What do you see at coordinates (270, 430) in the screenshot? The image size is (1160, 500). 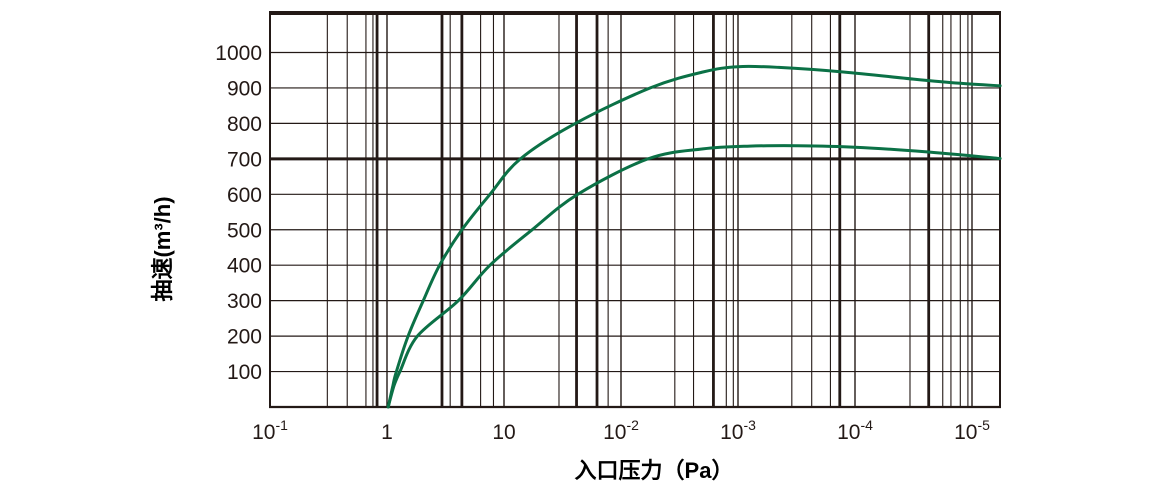 I see `x-tick-label: 10⁻¹` at bounding box center [270, 430].